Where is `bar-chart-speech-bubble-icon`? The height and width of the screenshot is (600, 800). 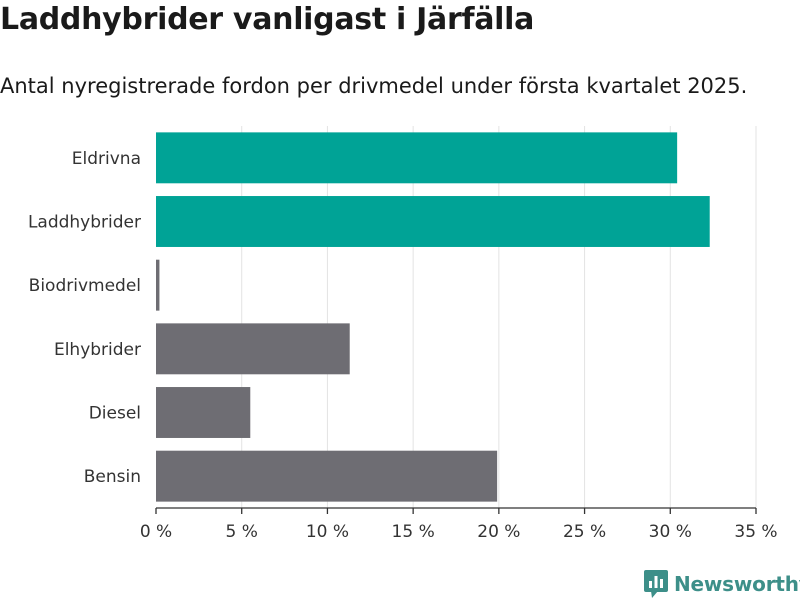 bar-chart-speech-bubble-icon is located at coordinates (656, 584).